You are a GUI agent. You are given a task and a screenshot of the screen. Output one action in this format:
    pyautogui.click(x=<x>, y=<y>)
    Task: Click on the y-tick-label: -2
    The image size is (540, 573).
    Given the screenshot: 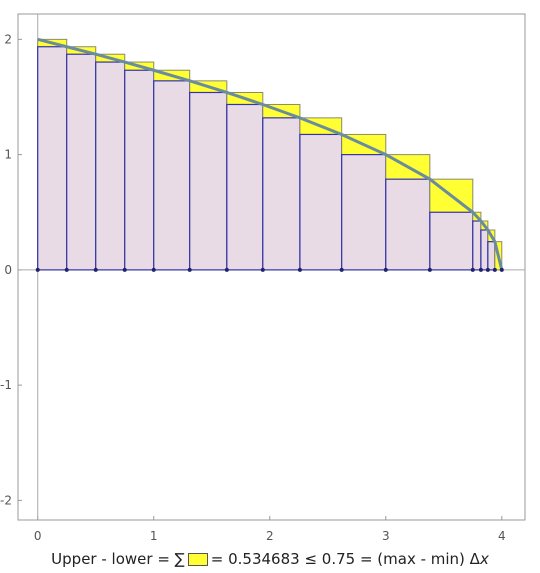 What is the action you would take?
    pyautogui.click(x=6, y=500)
    